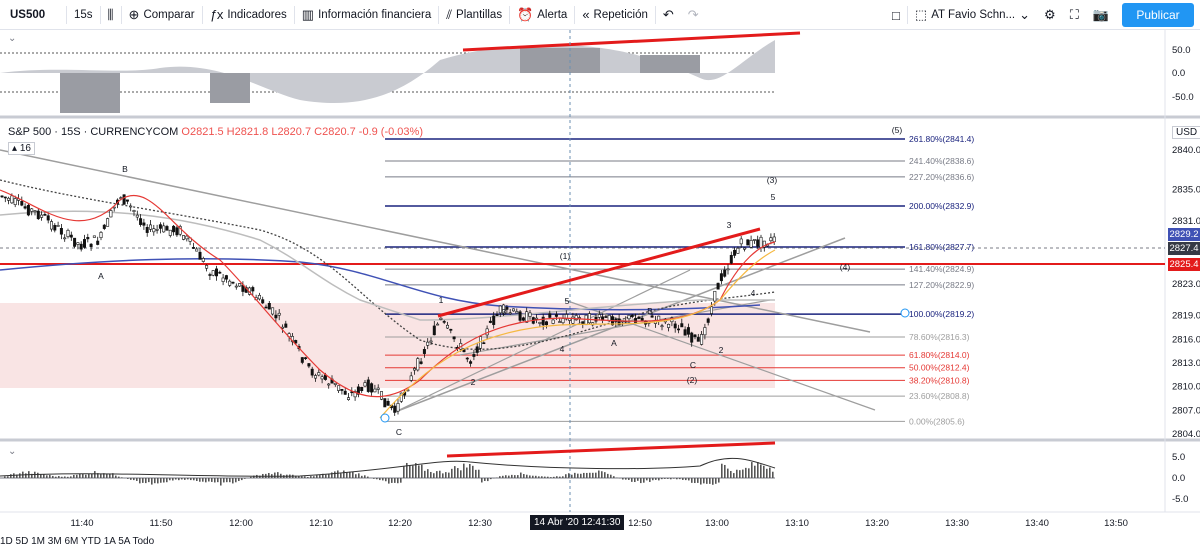 The height and width of the screenshot is (544, 1200). What do you see at coordinates (77, 540) in the screenshot?
I see `range-bar: 1D 5D 1M 3M 6M YTD 1A 5A Todo` at bounding box center [77, 540].